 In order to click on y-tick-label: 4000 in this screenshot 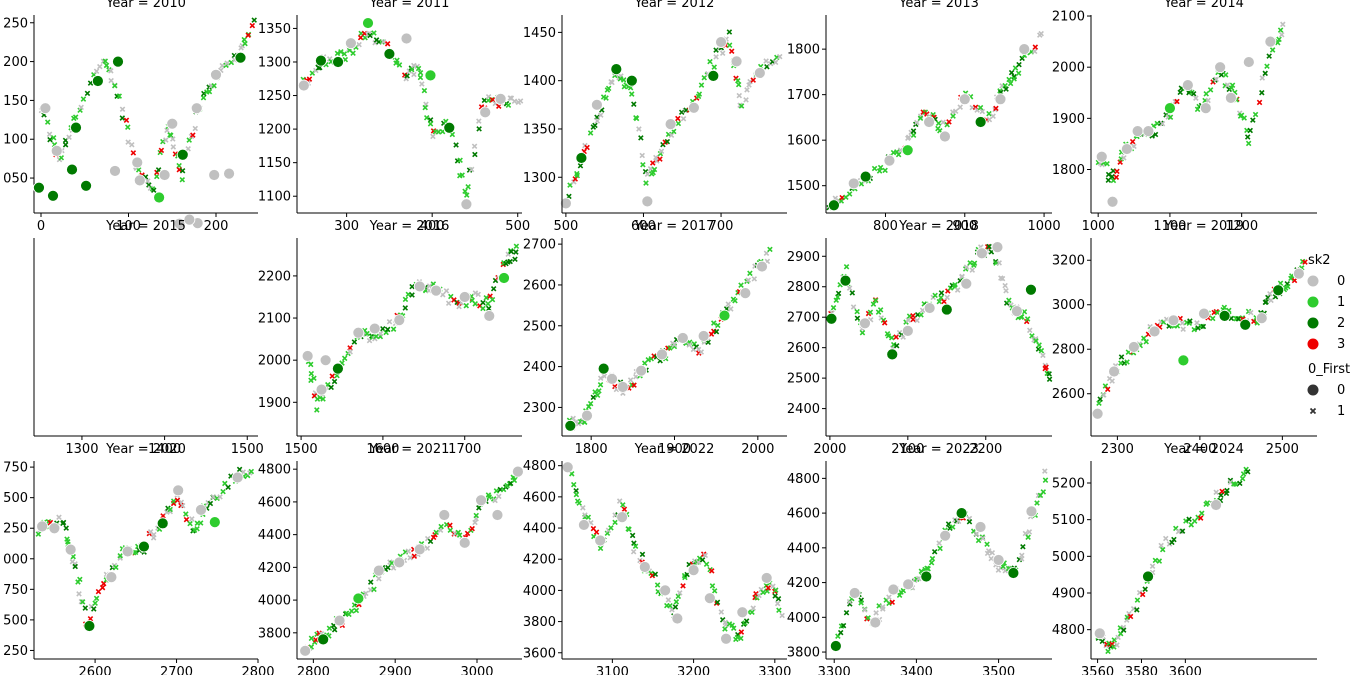, I will do `click(539, 591)`.